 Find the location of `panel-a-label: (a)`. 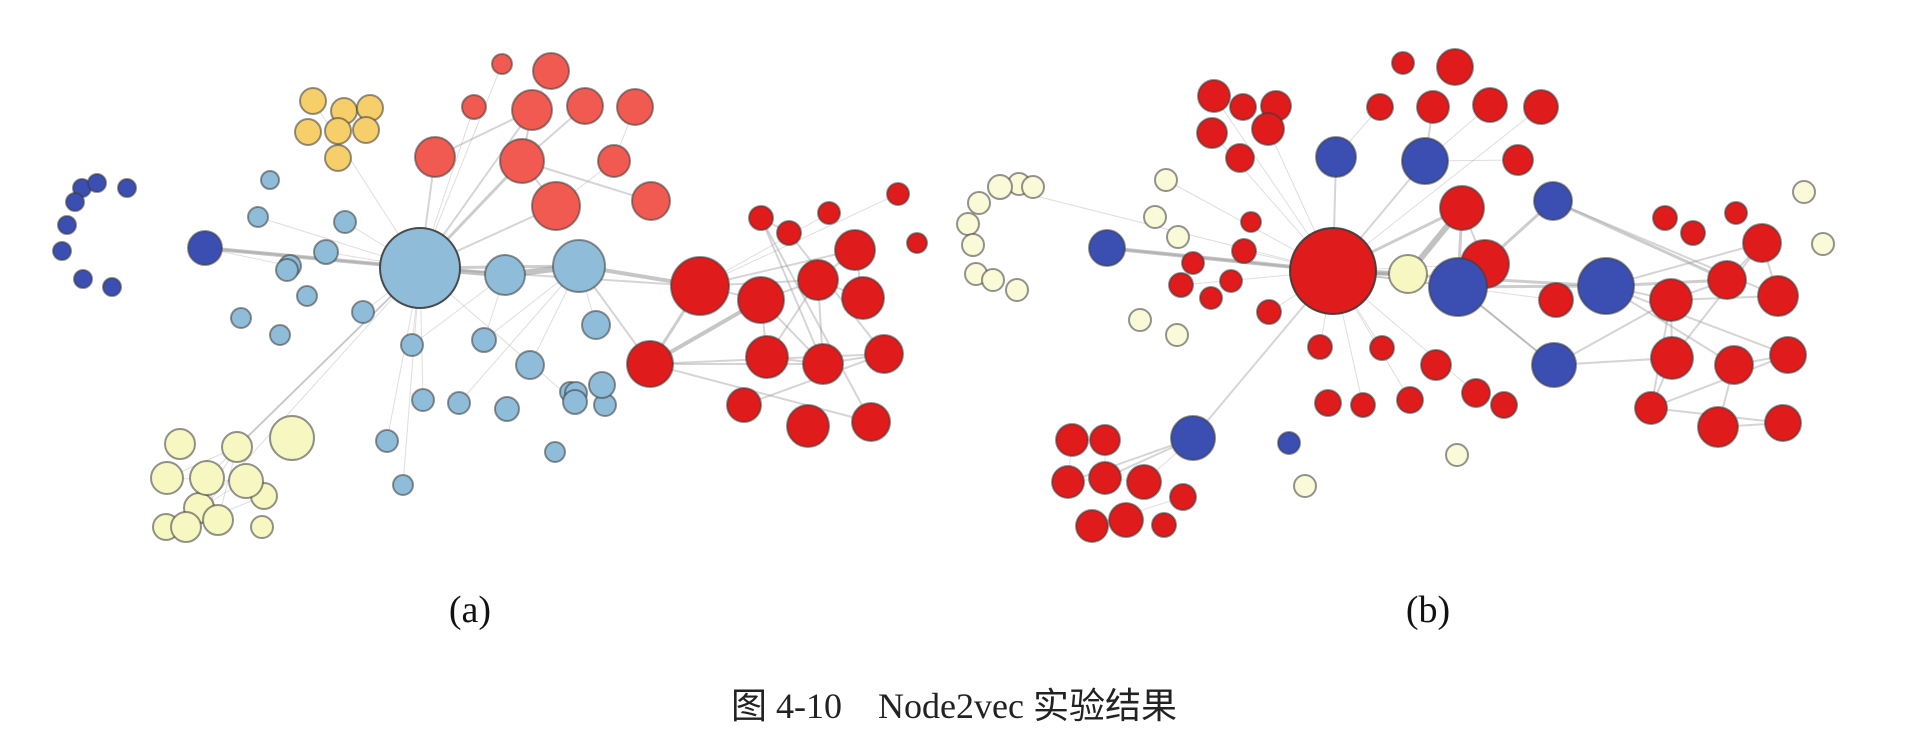

panel-a-label: (a) is located at coordinates (470, 610).